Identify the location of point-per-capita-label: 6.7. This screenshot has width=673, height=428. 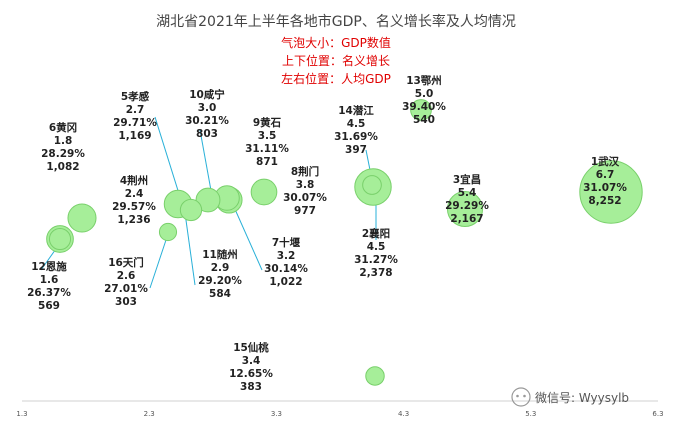
(605, 175).